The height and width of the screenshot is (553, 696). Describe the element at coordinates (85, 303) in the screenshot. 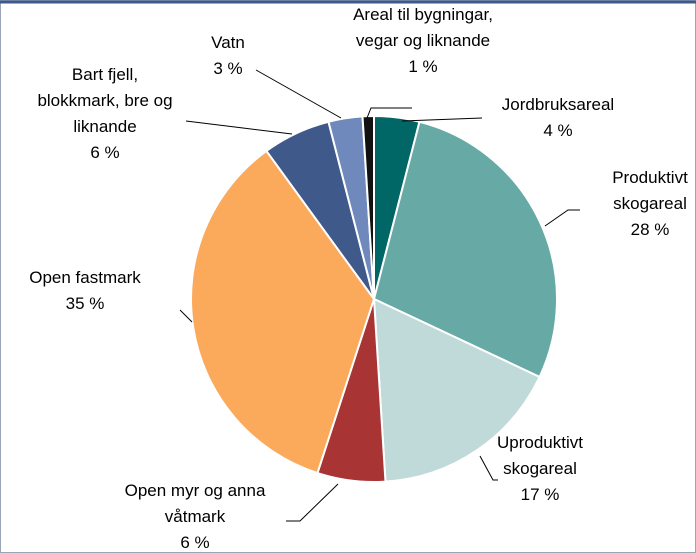

I see `value-label: 35 %` at that location.